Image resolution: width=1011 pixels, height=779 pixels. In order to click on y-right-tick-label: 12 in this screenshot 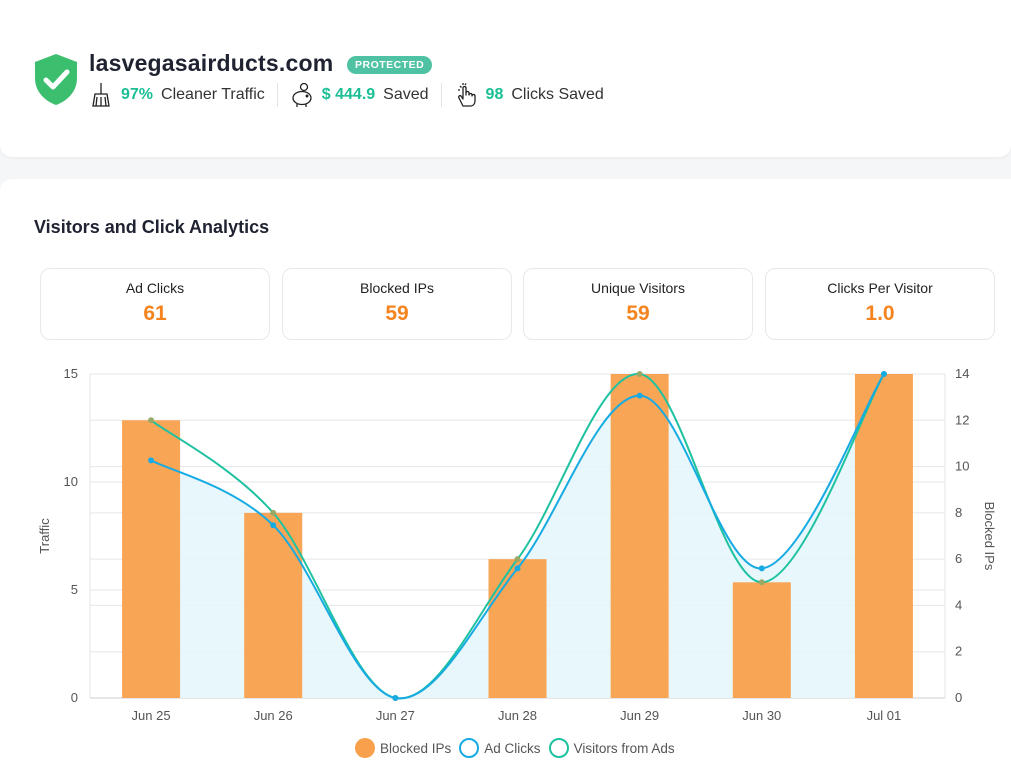, I will do `click(962, 419)`.